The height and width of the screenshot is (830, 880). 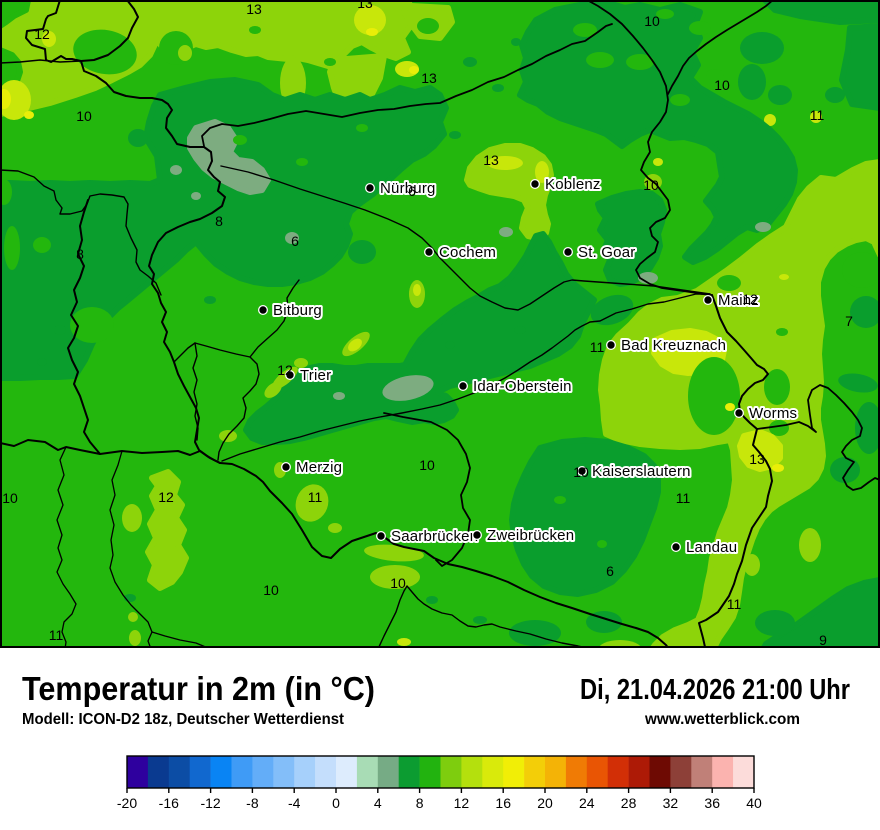 I want to click on svg-text: Worms, so click(x=773, y=413).